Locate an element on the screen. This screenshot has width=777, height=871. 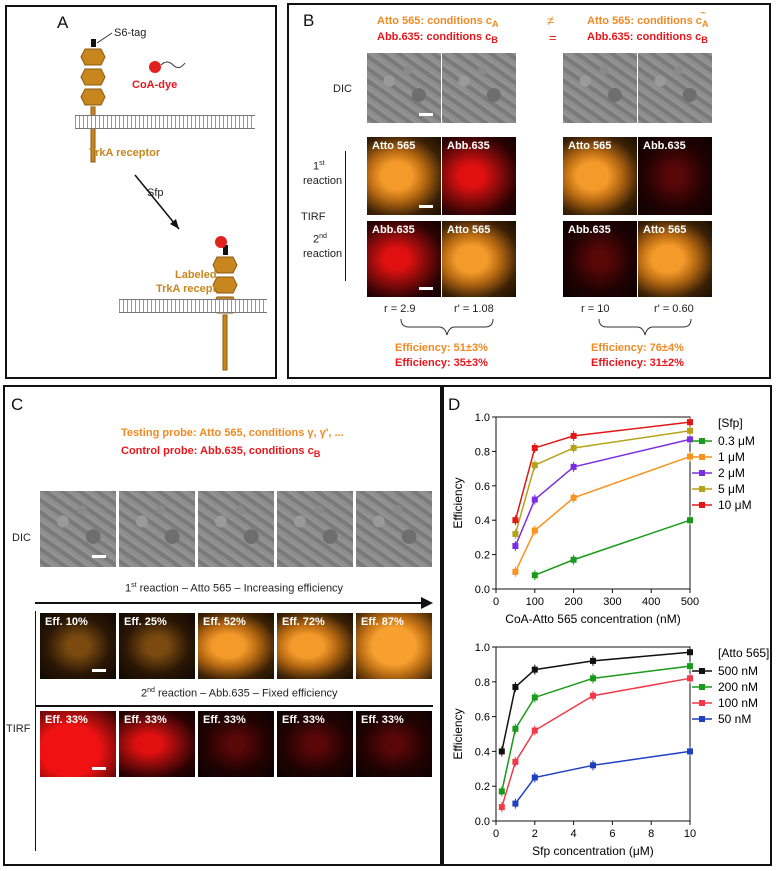
coa-dye-icon is located at coordinates (155, 67).